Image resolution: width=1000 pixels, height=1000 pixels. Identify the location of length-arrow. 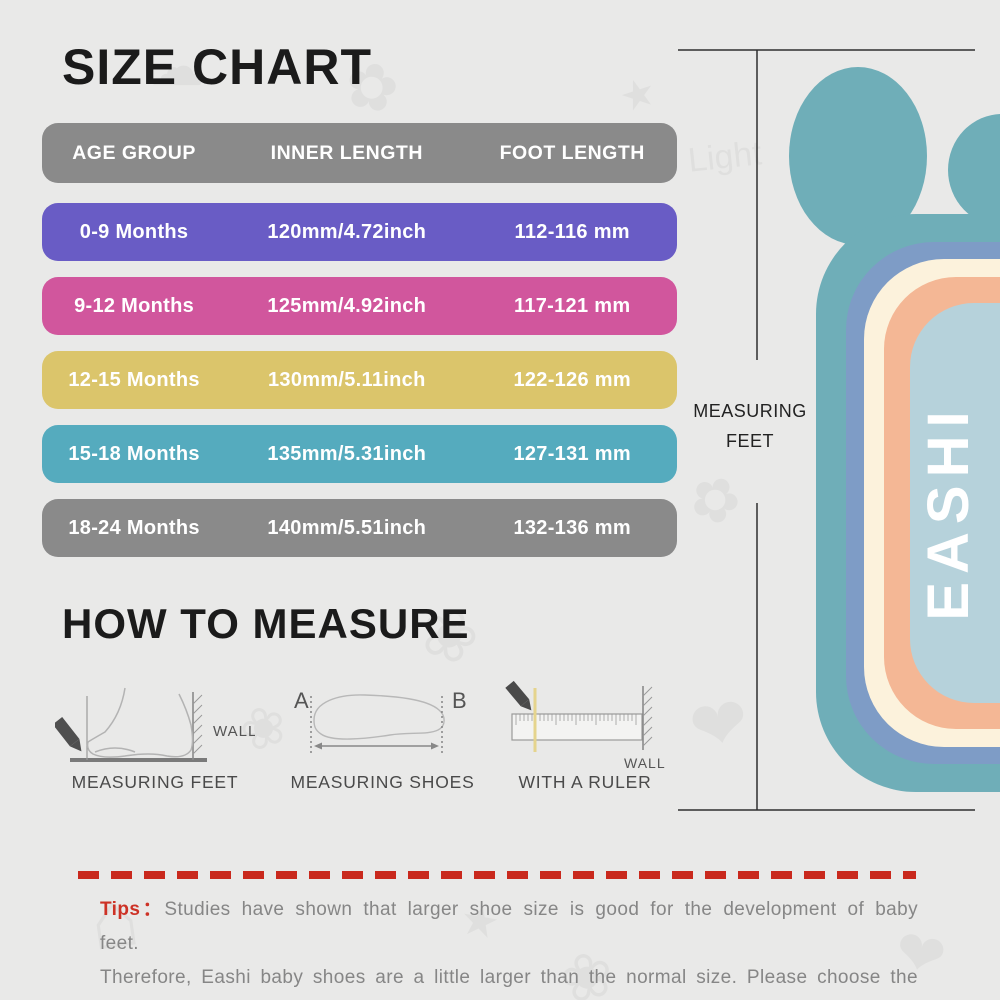
(376, 746).